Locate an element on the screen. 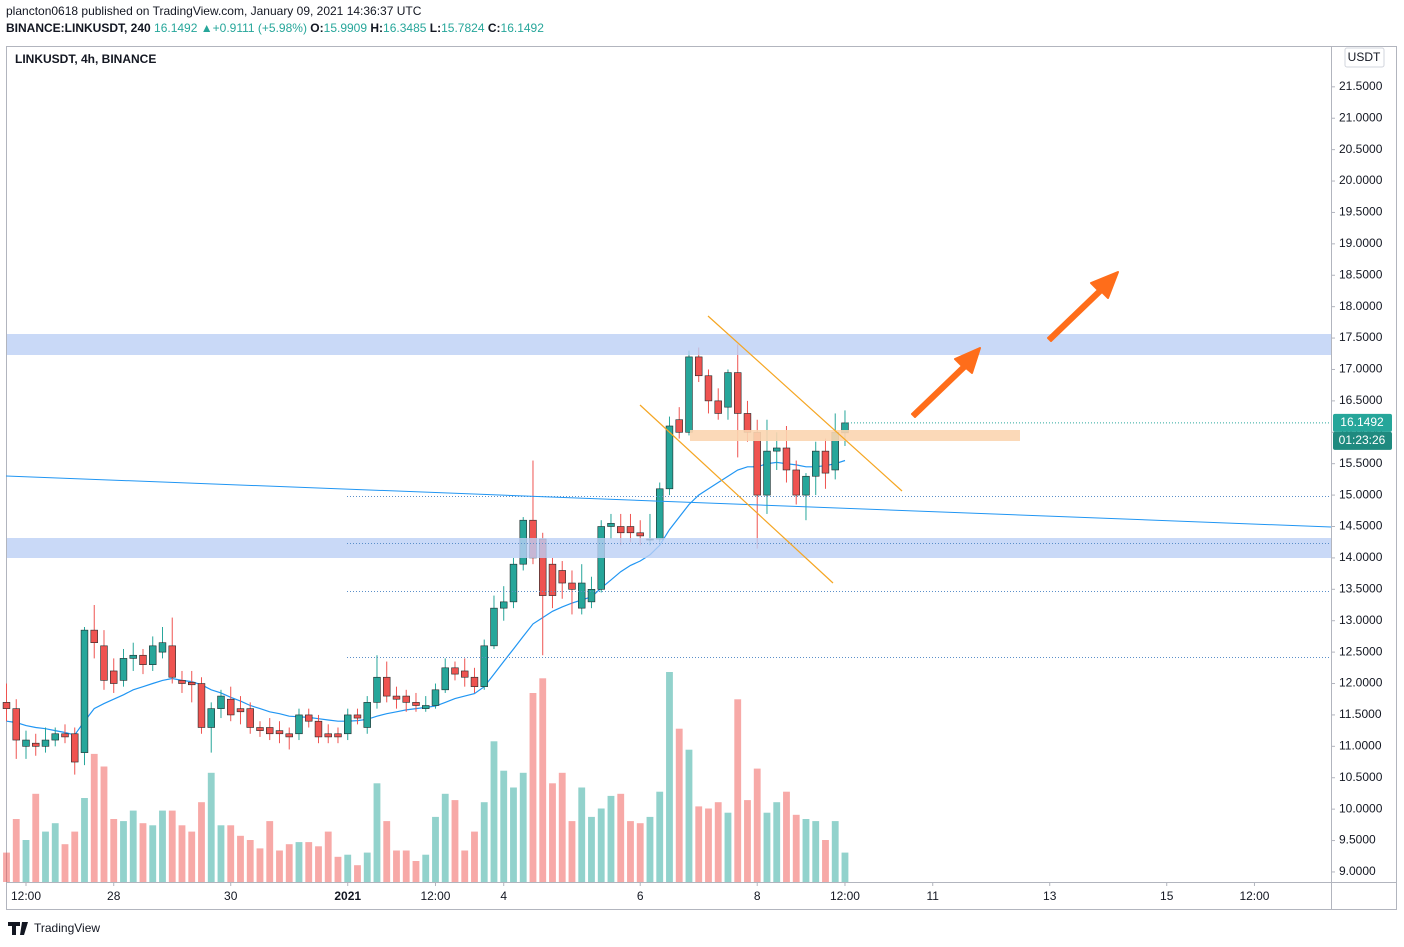  x-tick-label: 28 is located at coordinates (114, 896).